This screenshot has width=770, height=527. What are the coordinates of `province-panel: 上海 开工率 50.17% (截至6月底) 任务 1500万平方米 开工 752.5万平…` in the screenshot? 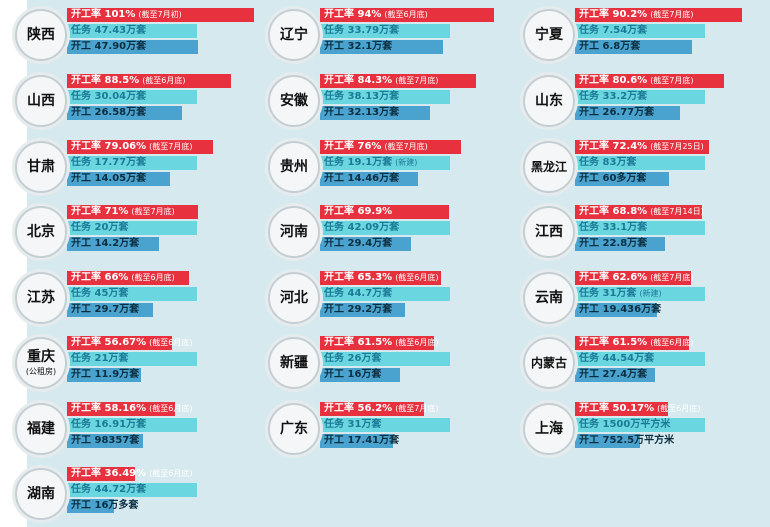 It's located at (646, 429).